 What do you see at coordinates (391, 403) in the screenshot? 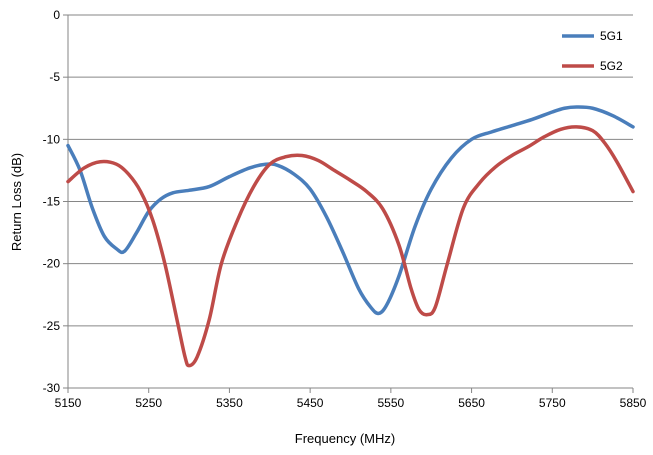
I see `x-tick-label: 5550` at bounding box center [391, 403].